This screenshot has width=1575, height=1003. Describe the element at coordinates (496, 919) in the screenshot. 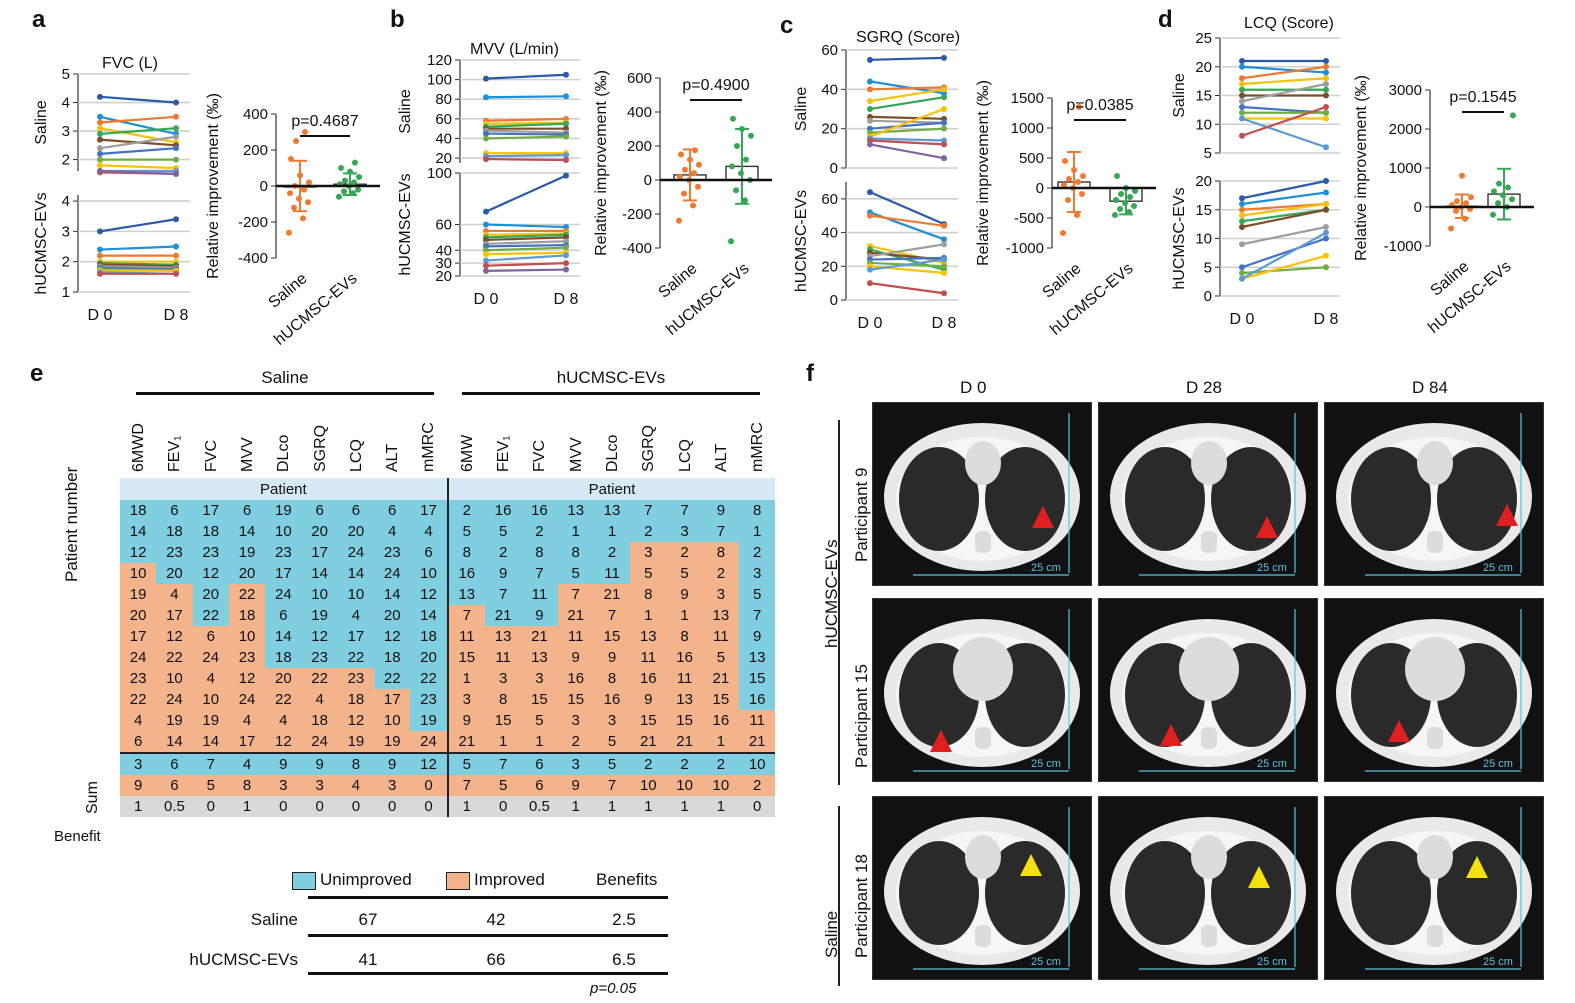

I see `summary-saline-improved: 42` at that location.